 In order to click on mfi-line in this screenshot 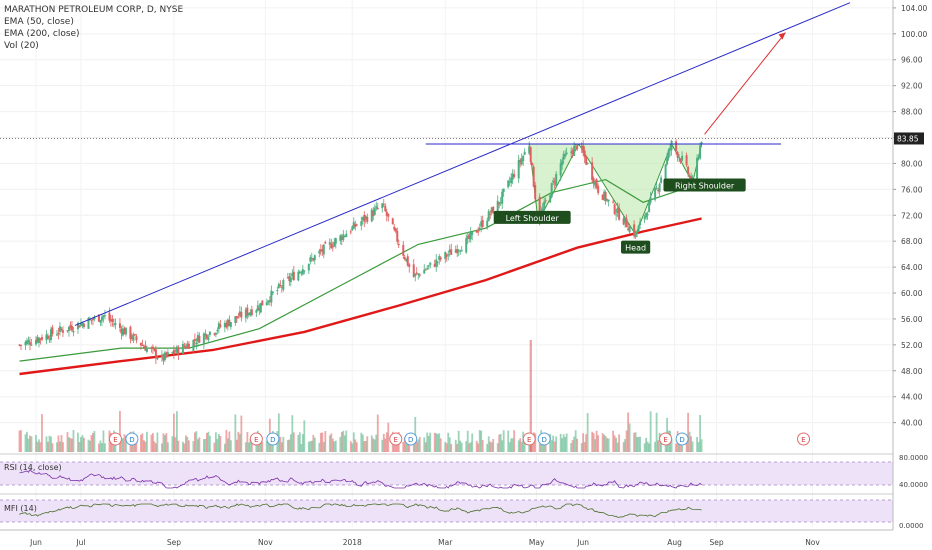, I will do `click(360, 510)`.